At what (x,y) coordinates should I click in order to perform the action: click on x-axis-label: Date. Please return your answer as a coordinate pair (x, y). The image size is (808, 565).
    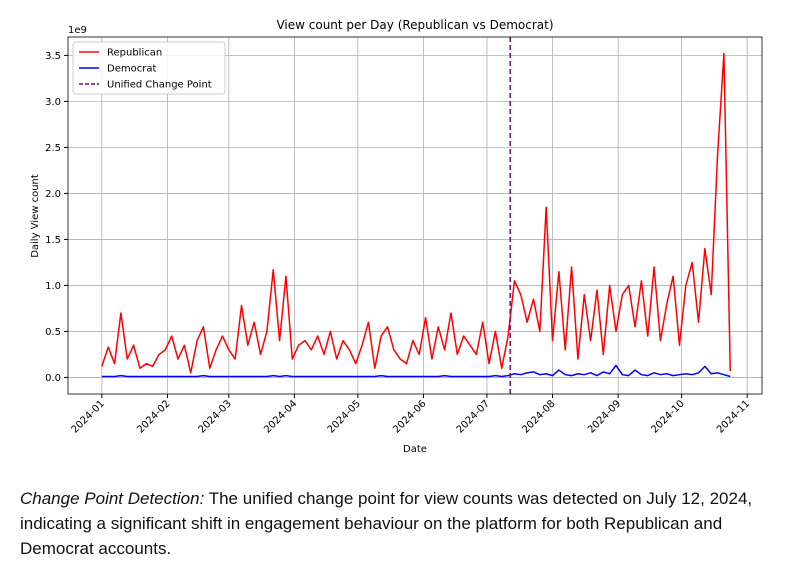
    Looking at the image, I should click on (415, 449).